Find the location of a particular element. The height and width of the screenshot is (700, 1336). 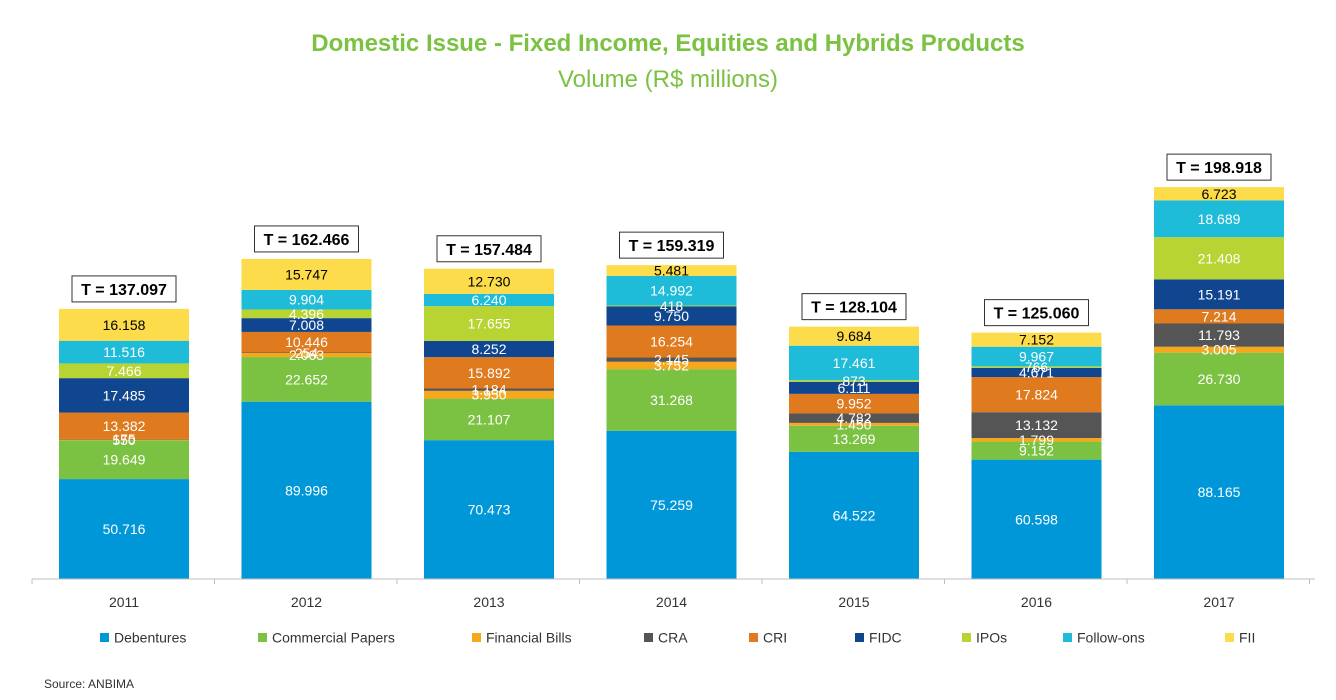

bar-commercial-papers-2015 is located at coordinates (854, 438).